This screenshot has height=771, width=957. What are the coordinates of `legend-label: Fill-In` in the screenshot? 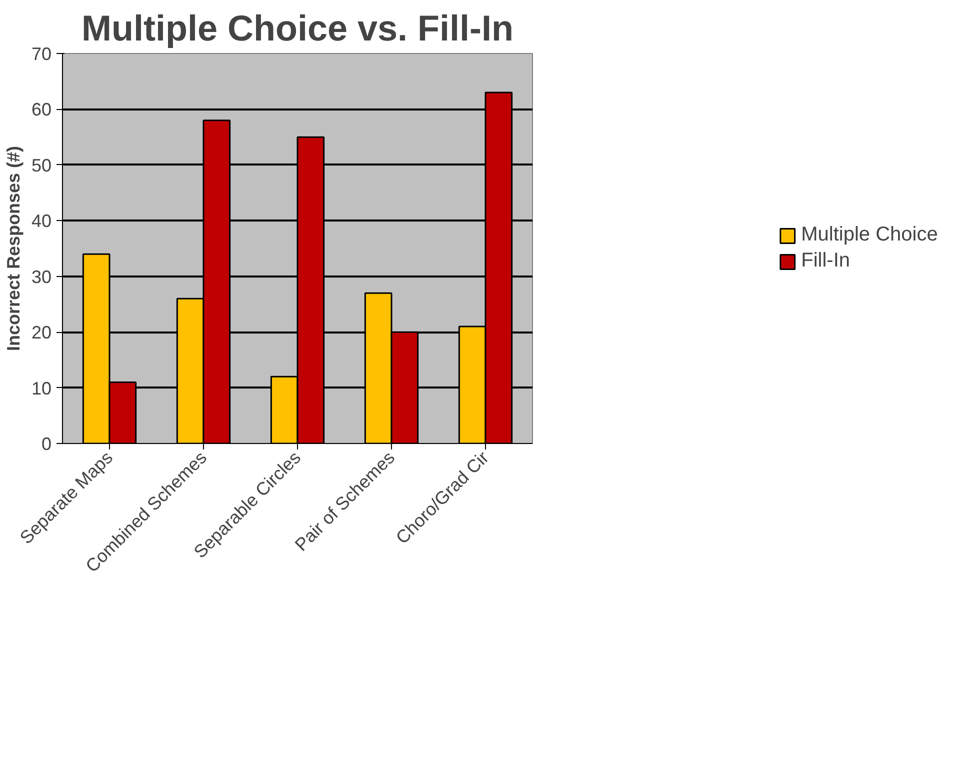 It's located at (825, 261).